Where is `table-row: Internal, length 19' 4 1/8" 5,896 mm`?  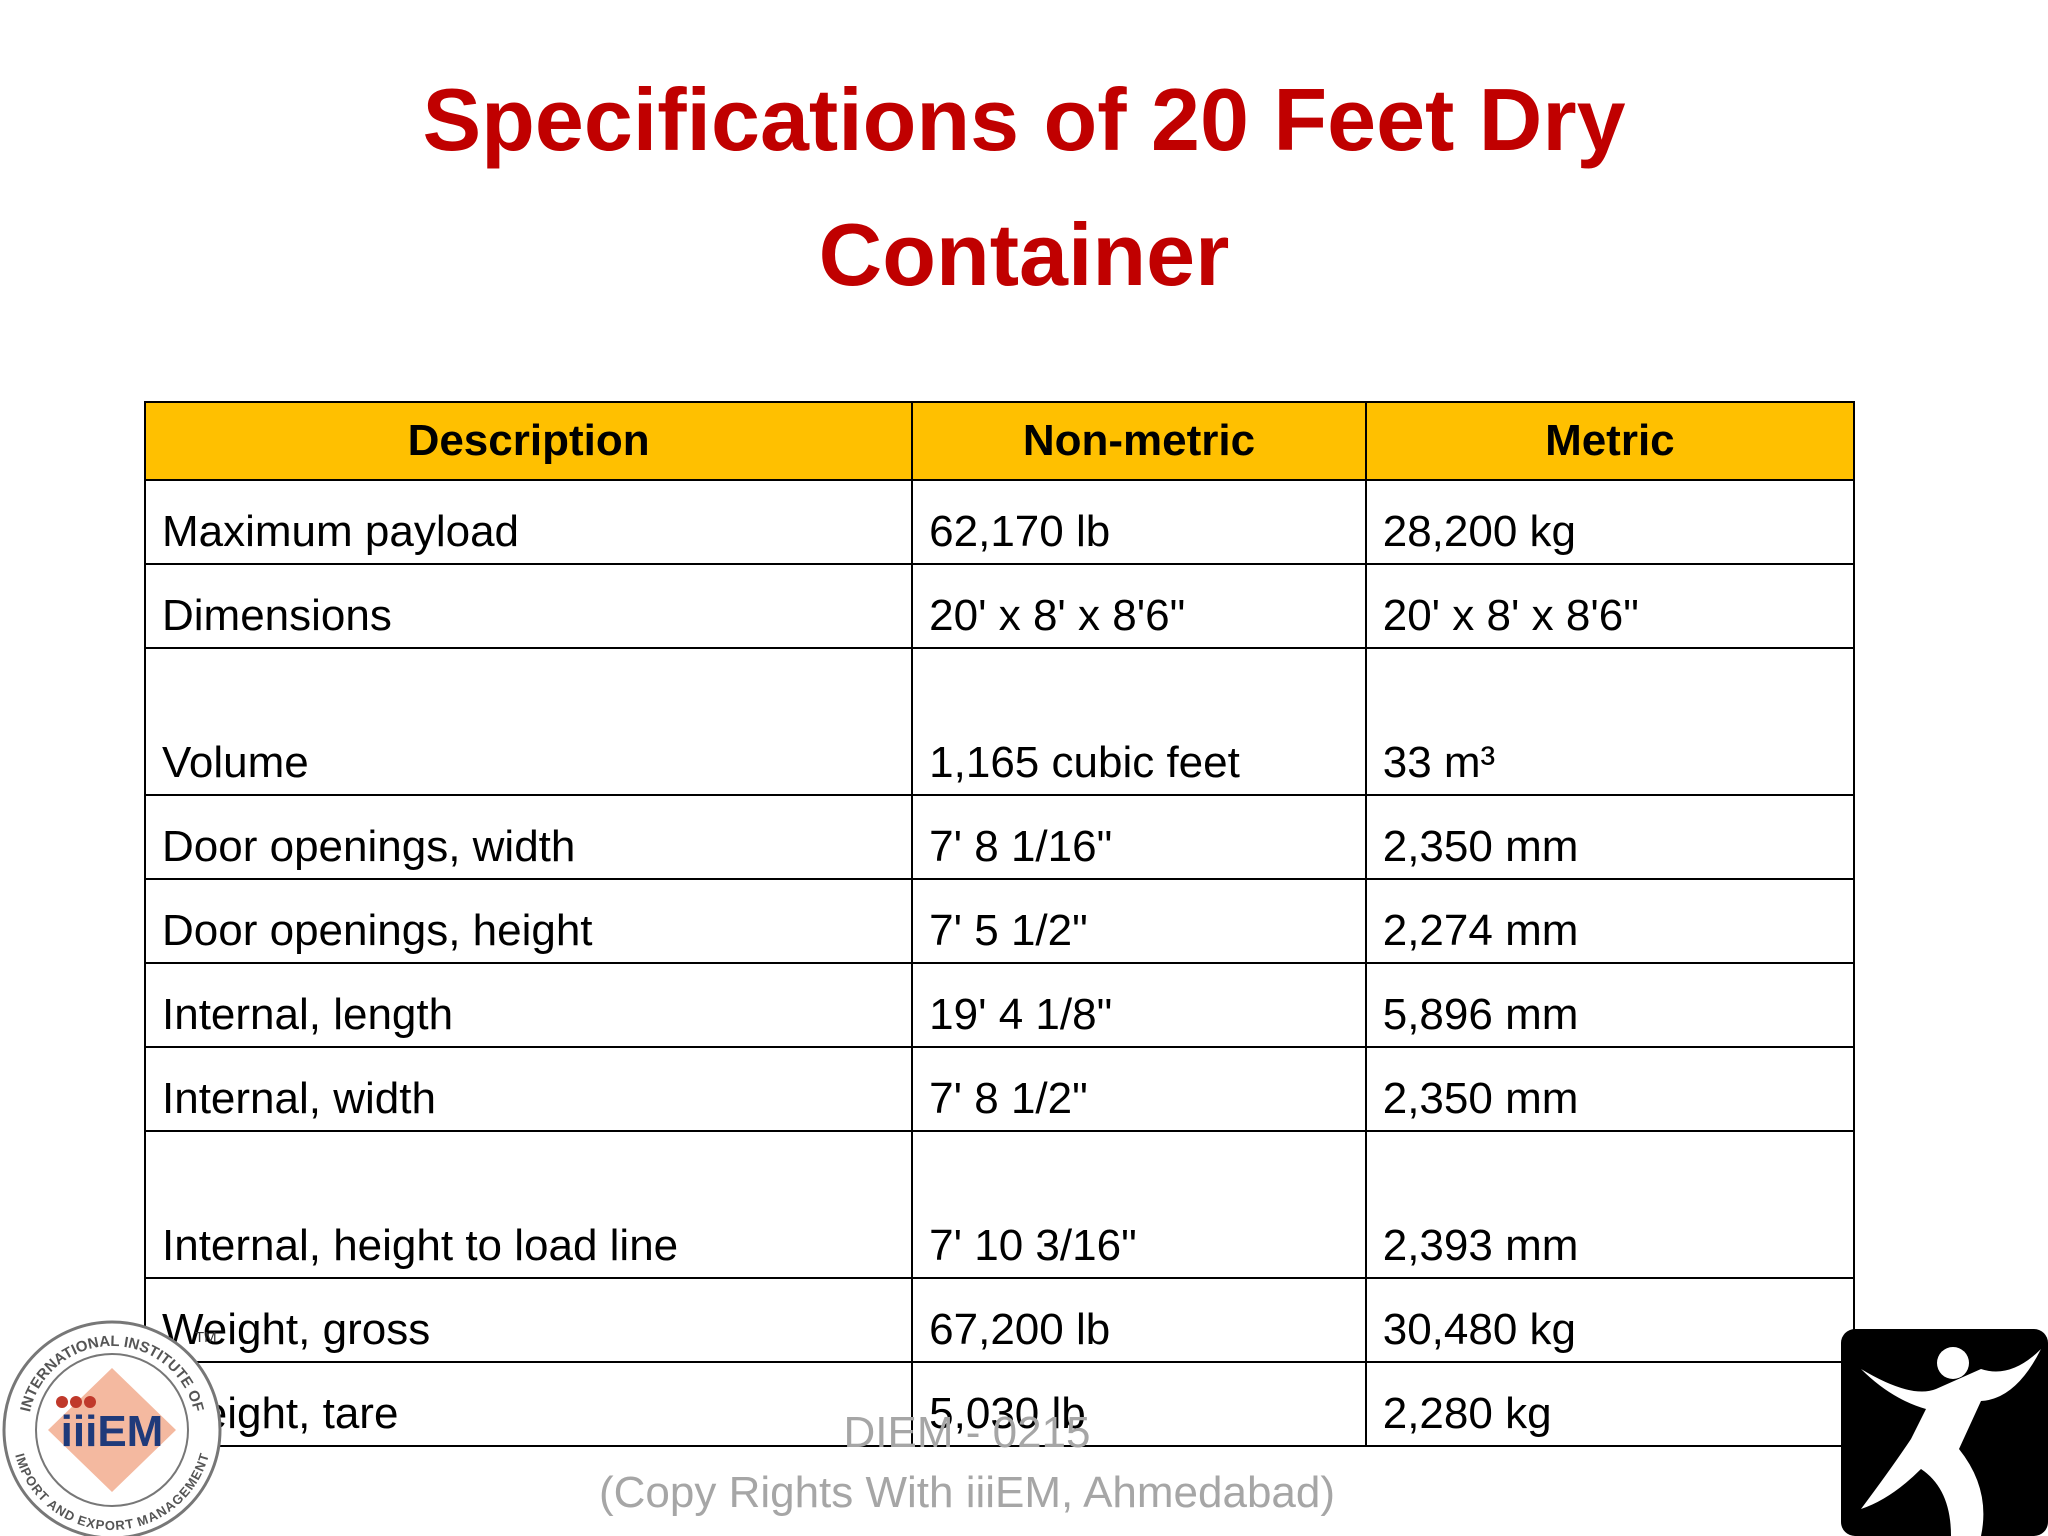 table-row: Internal, length 19' 4 1/8" 5,896 mm is located at coordinates (999, 1005).